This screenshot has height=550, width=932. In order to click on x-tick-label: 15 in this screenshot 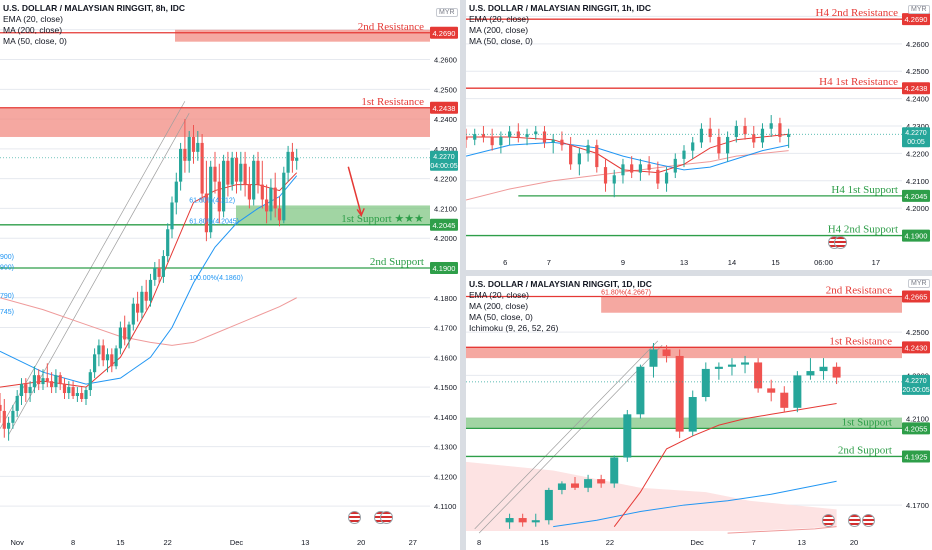, I will do `click(120, 542)`.